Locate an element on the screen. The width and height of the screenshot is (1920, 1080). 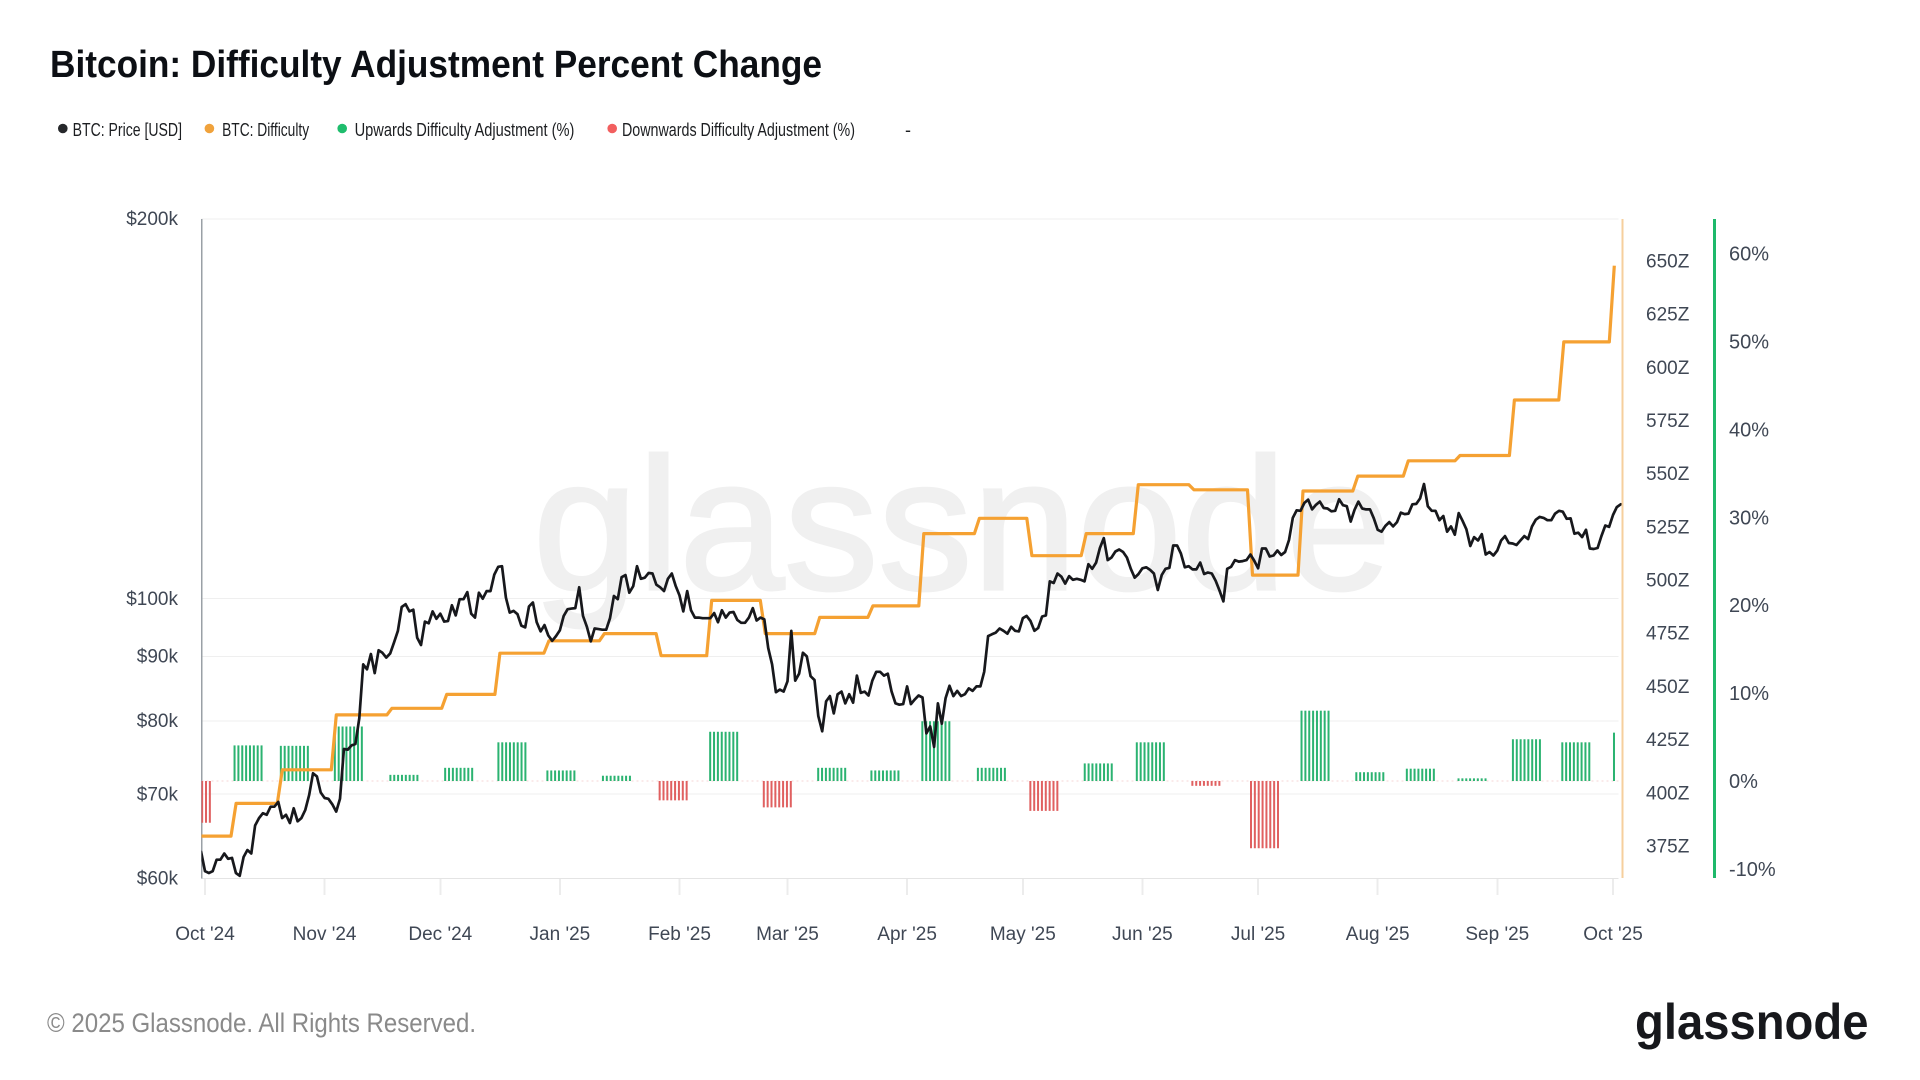
svg-text: Sep '25 is located at coordinates (1497, 934).